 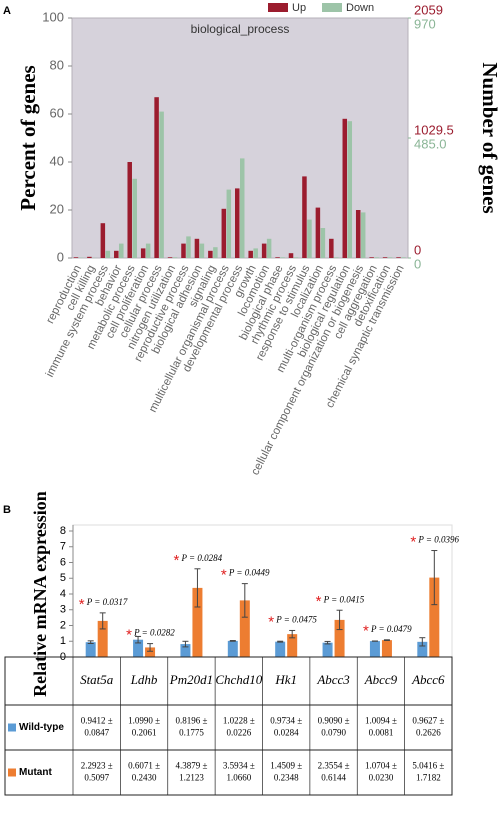 I want to click on y-tick-label: 20, so click(x=57, y=208).